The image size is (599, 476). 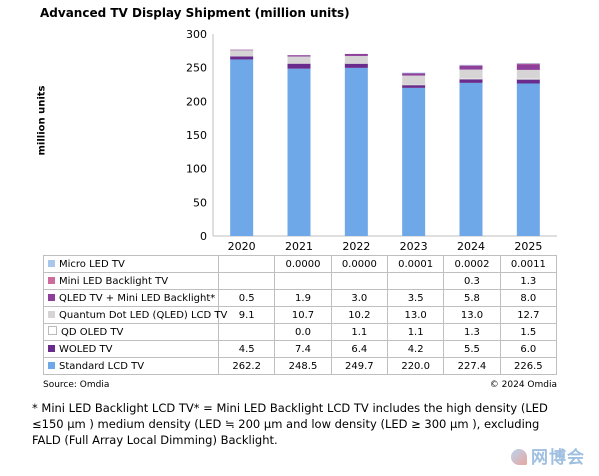 I want to click on value-cell: 1.5, so click(x=528, y=332).